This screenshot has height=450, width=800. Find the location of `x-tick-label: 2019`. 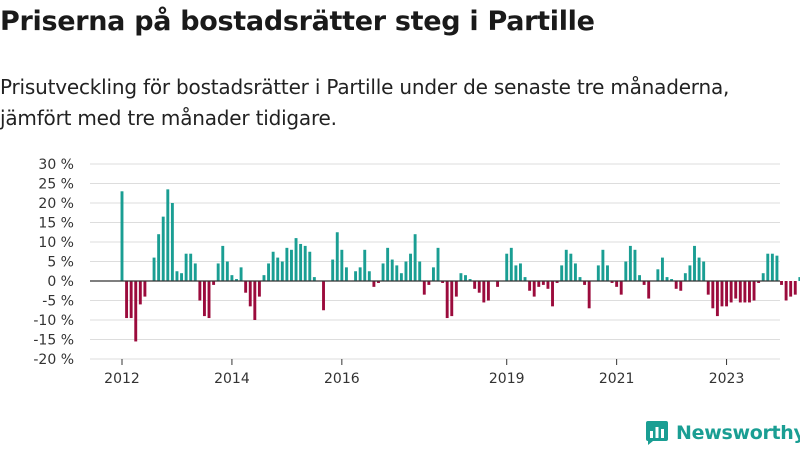

x-tick-label: 2019 is located at coordinates (507, 379).